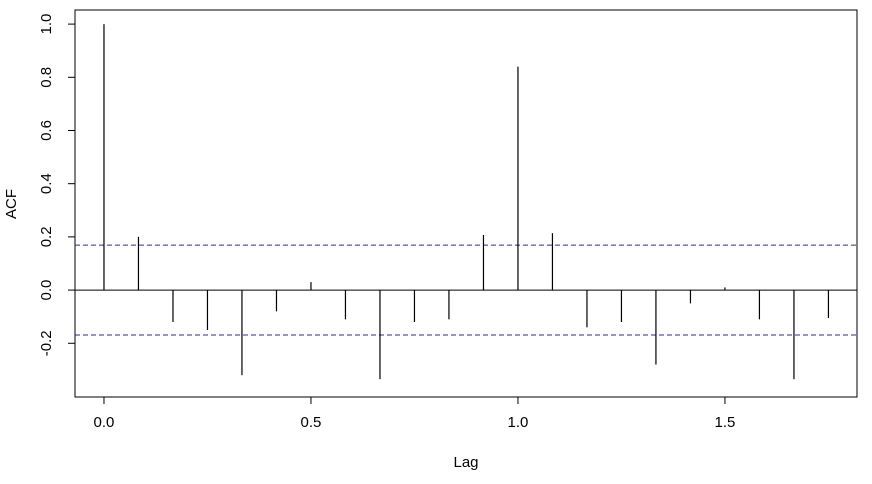  I want to click on x-tick-label: 1.5, so click(725, 422).